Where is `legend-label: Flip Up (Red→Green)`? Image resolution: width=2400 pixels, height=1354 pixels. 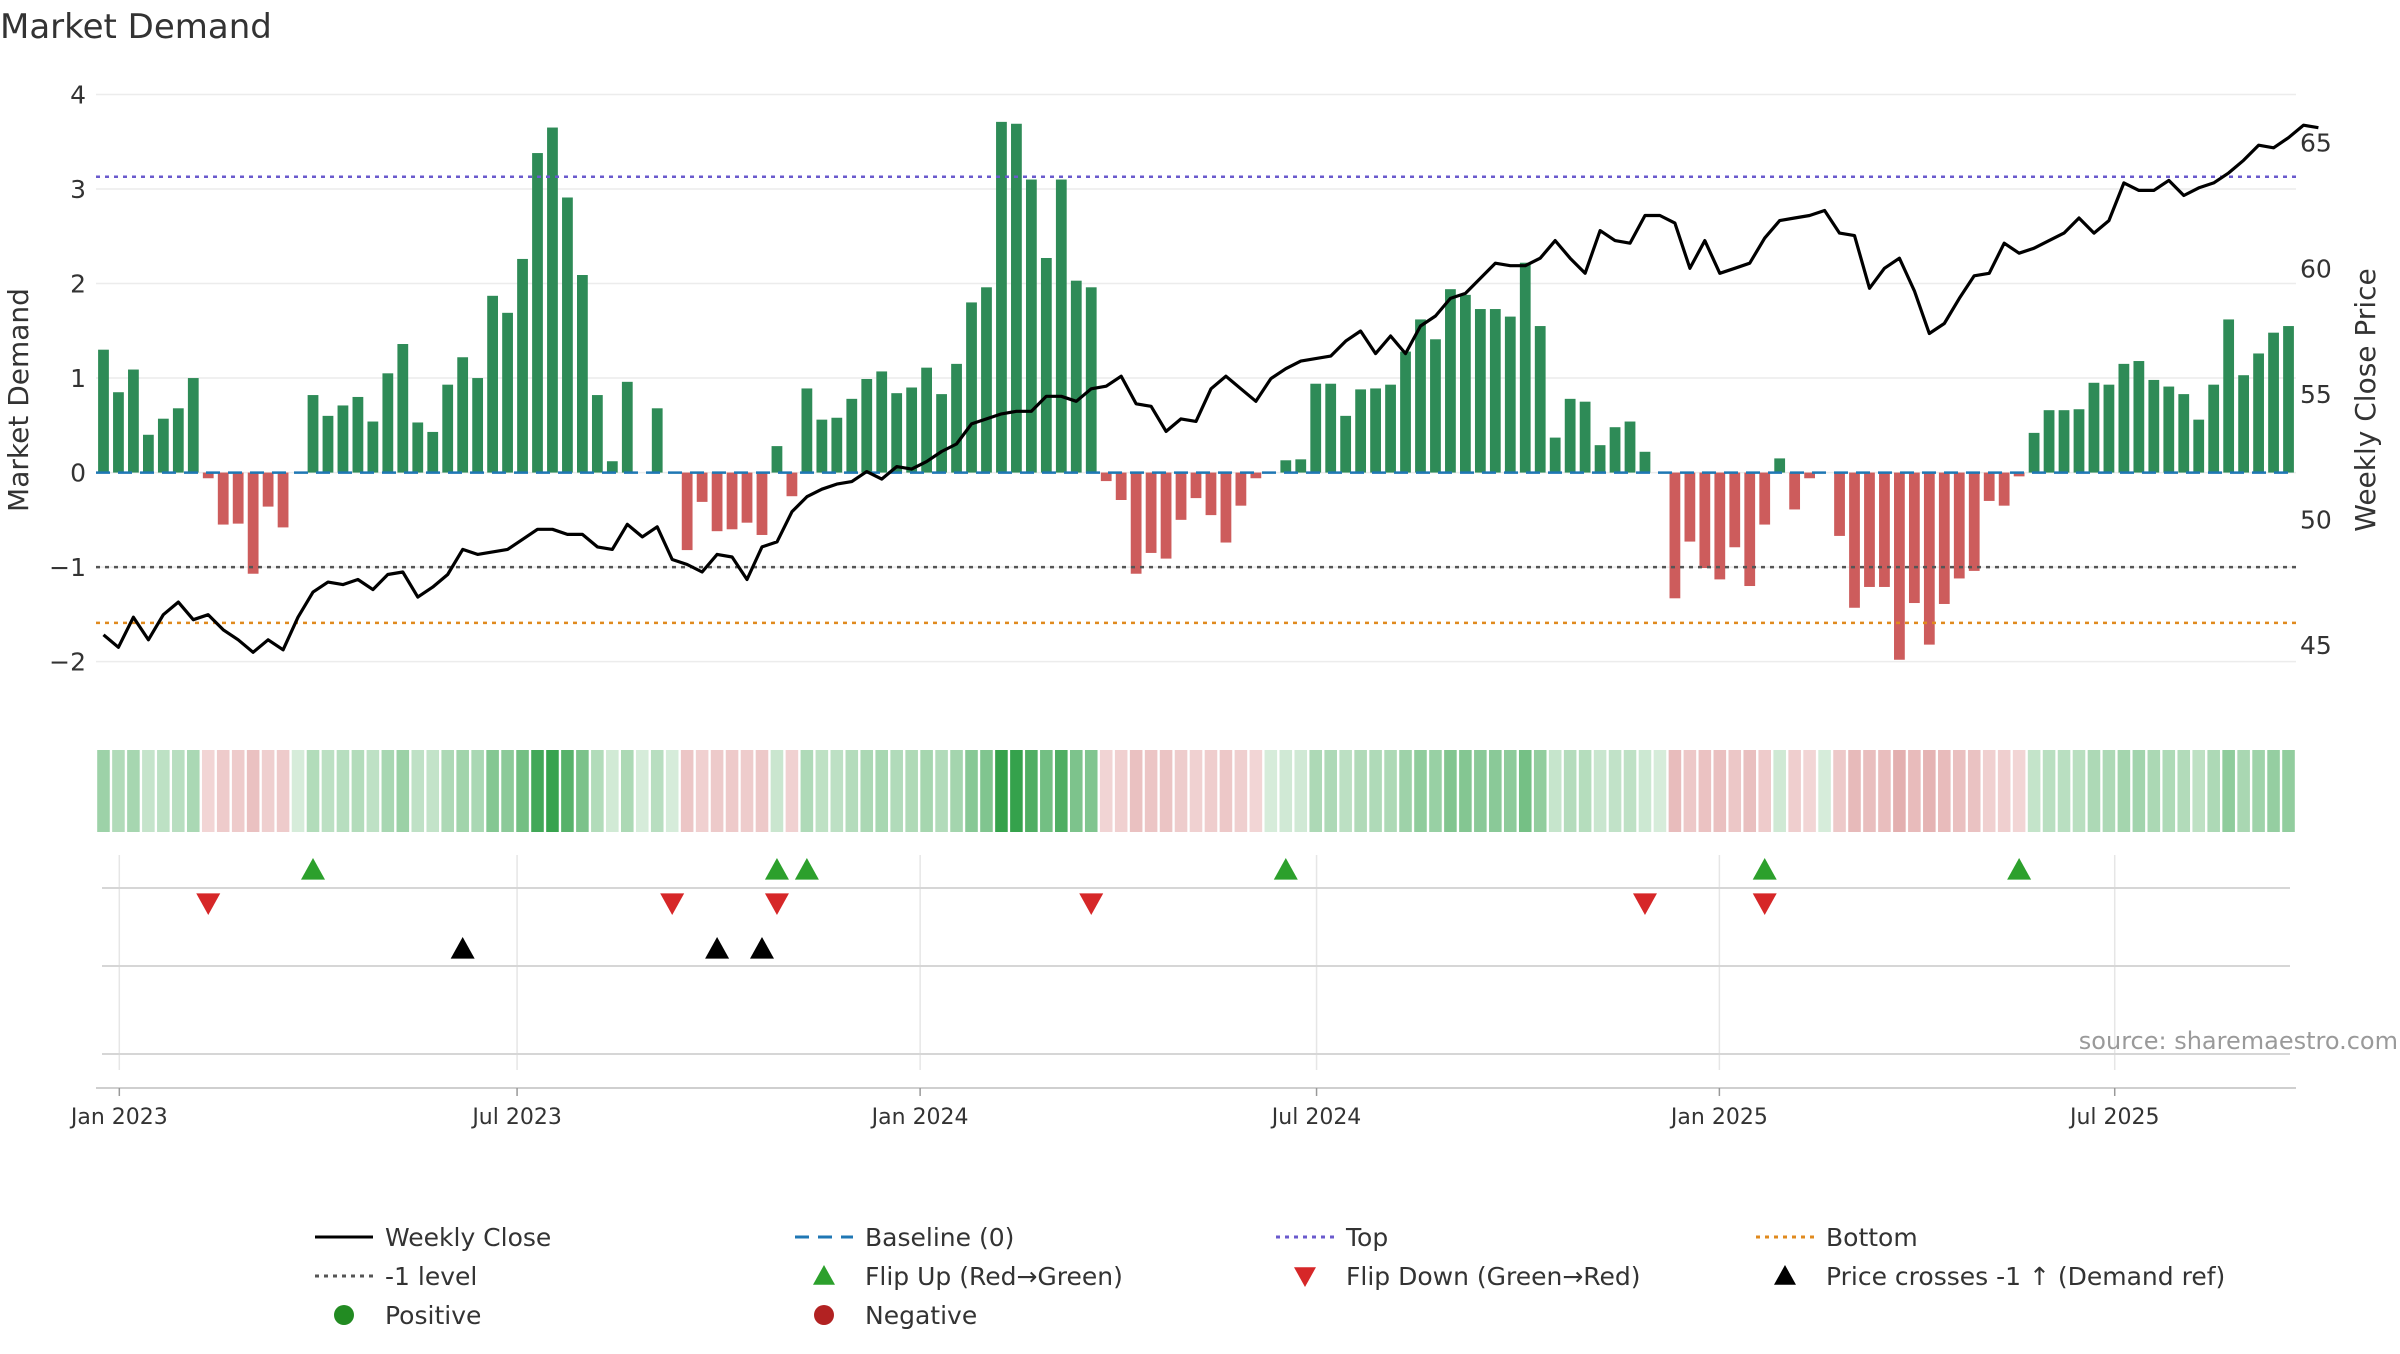 legend-label: Flip Up (Red→Green) is located at coordinates (994, 1276).